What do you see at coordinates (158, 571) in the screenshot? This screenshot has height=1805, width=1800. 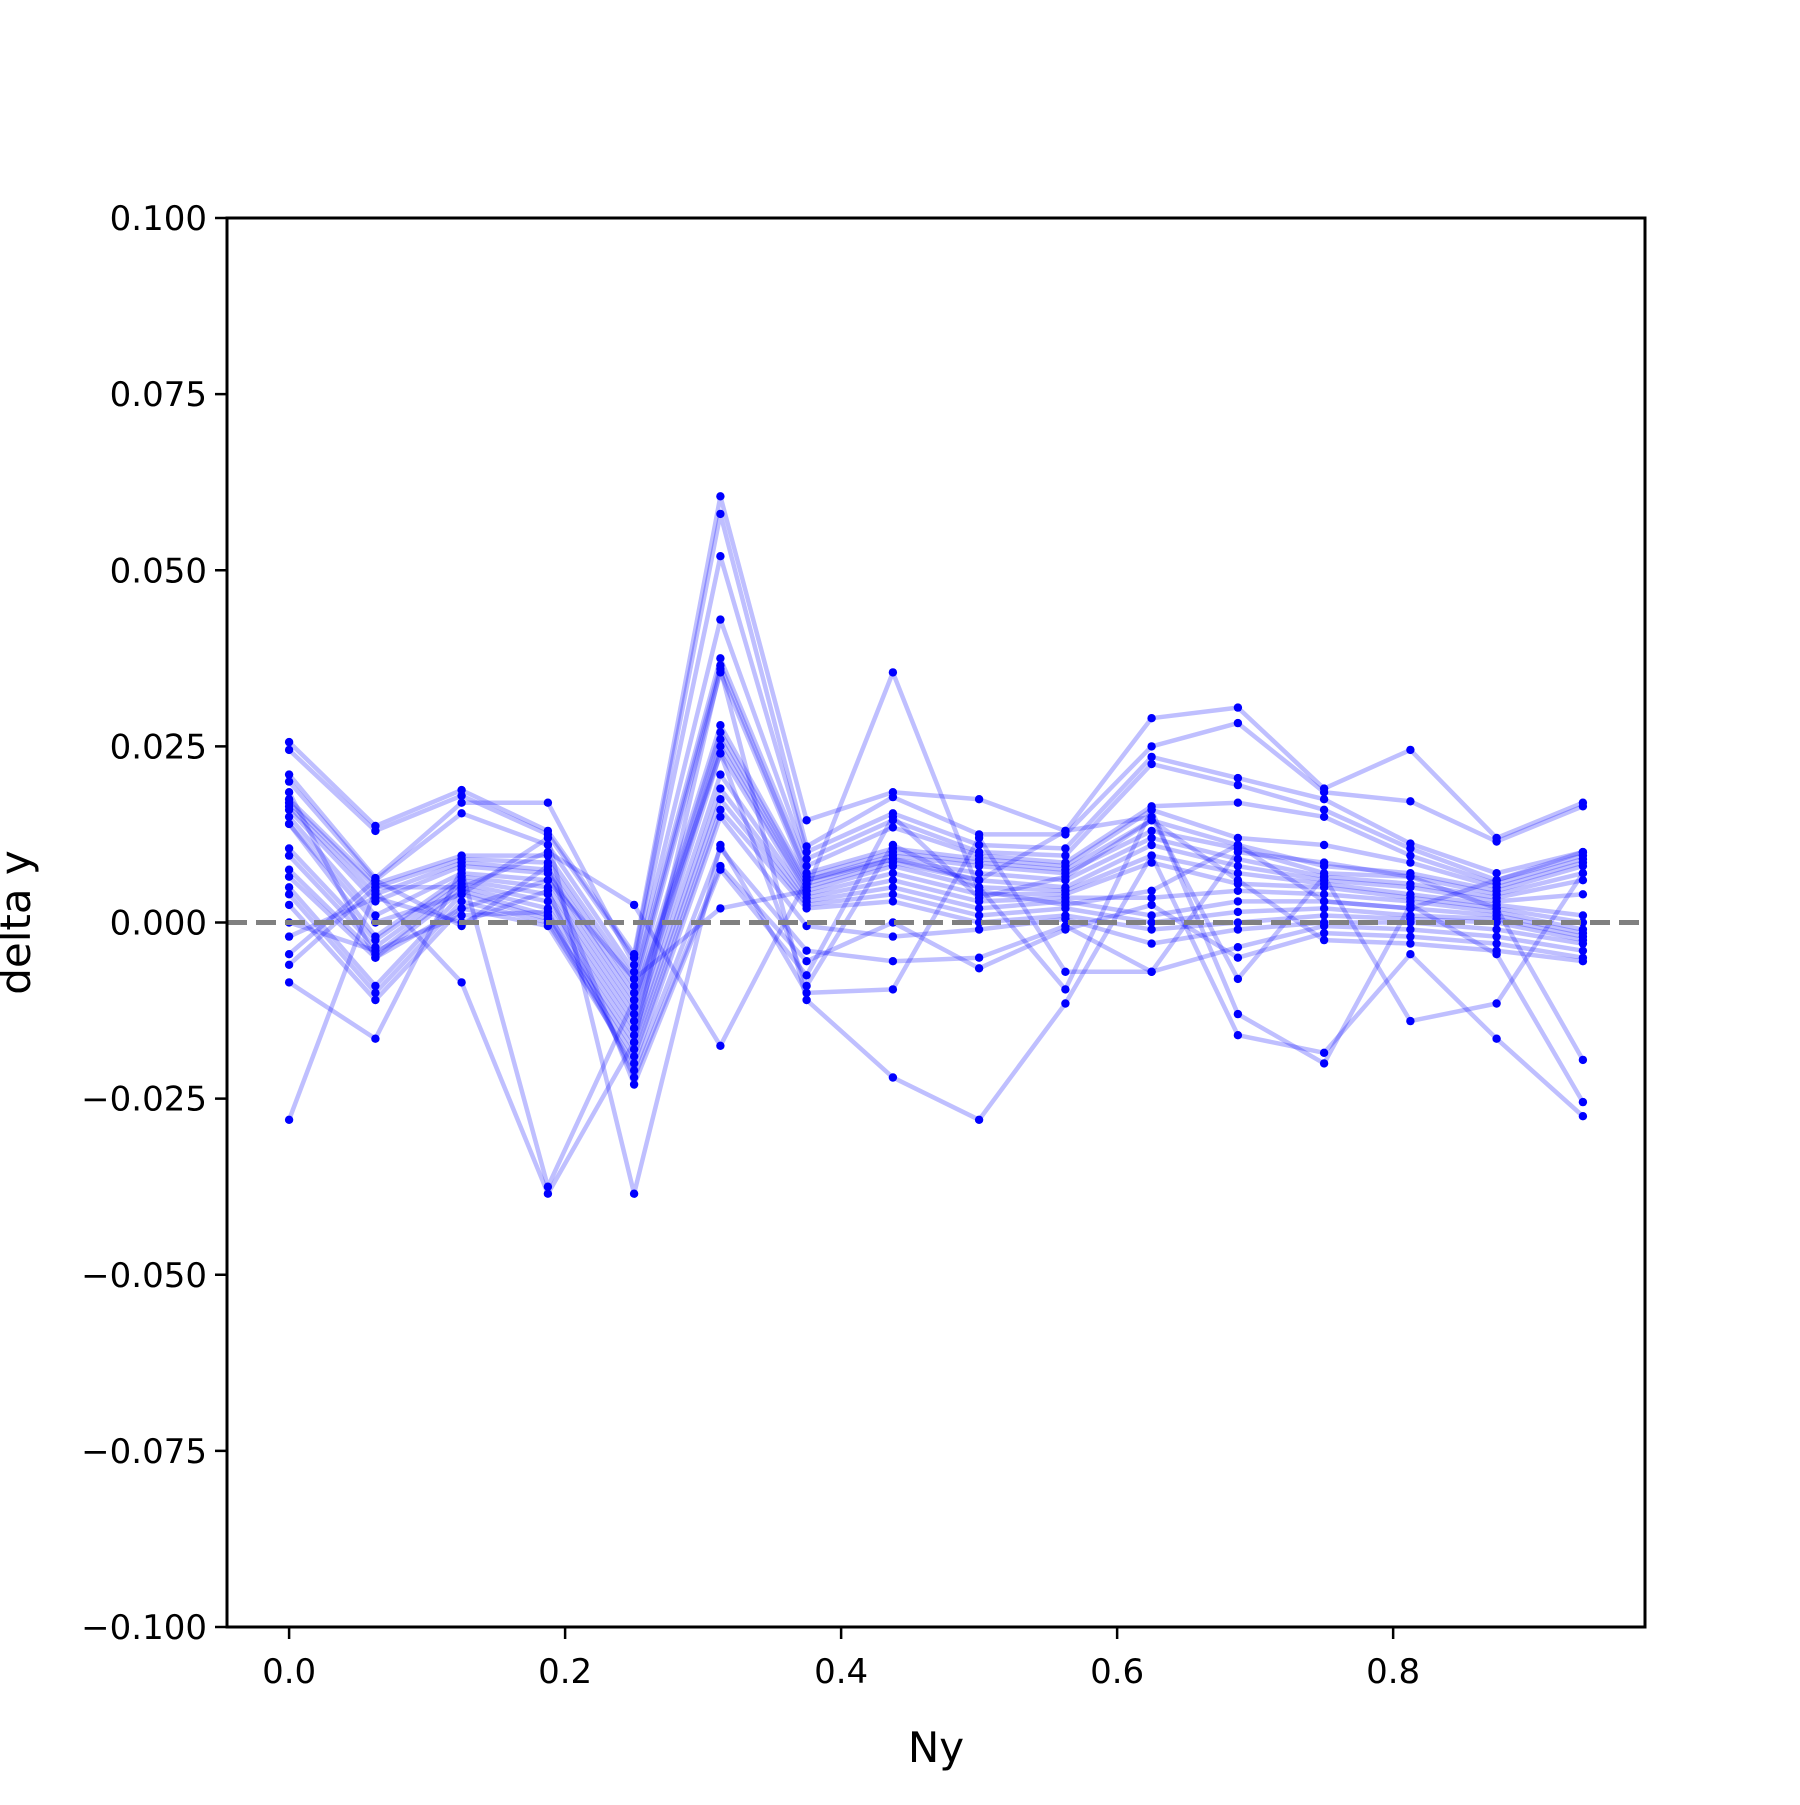 I see `y-tick-label: 0.050` at bounding box center [158, 571].